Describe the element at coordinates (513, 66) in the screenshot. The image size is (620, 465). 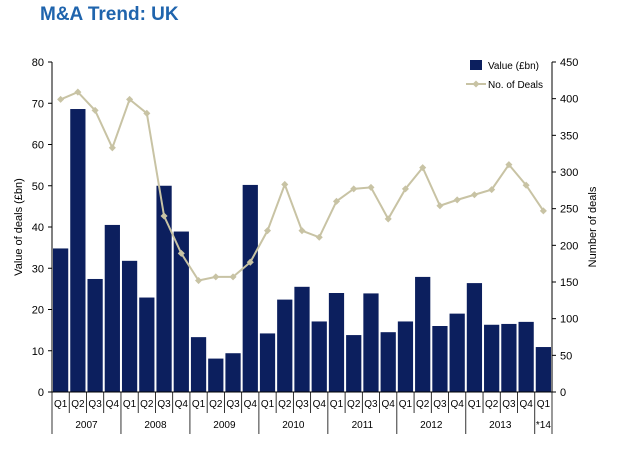
I see `legend-bar-label: Value (£bn)` at that location.